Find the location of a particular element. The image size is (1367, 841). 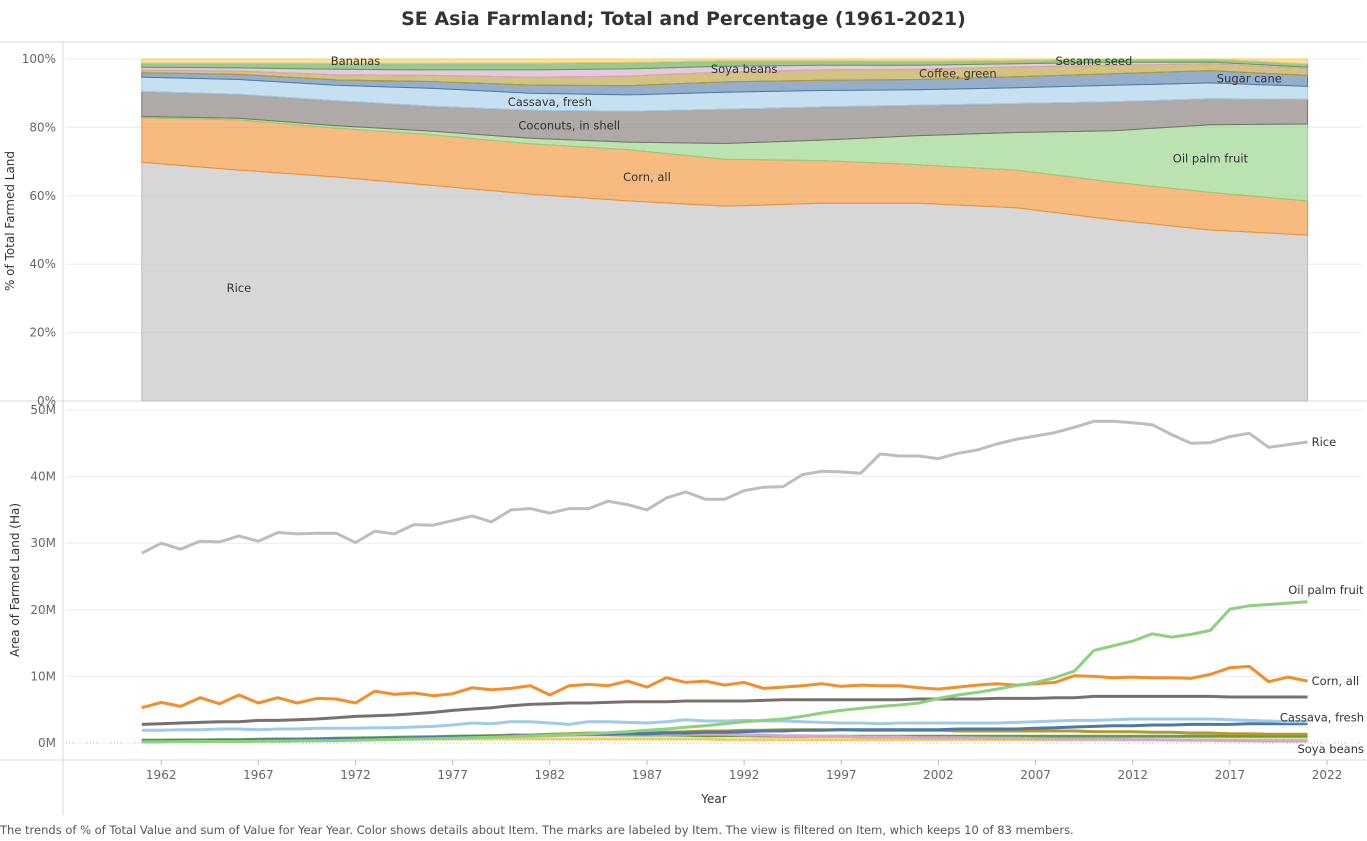

x-tick-label: 2012 is located at coordinates (1132, 775).